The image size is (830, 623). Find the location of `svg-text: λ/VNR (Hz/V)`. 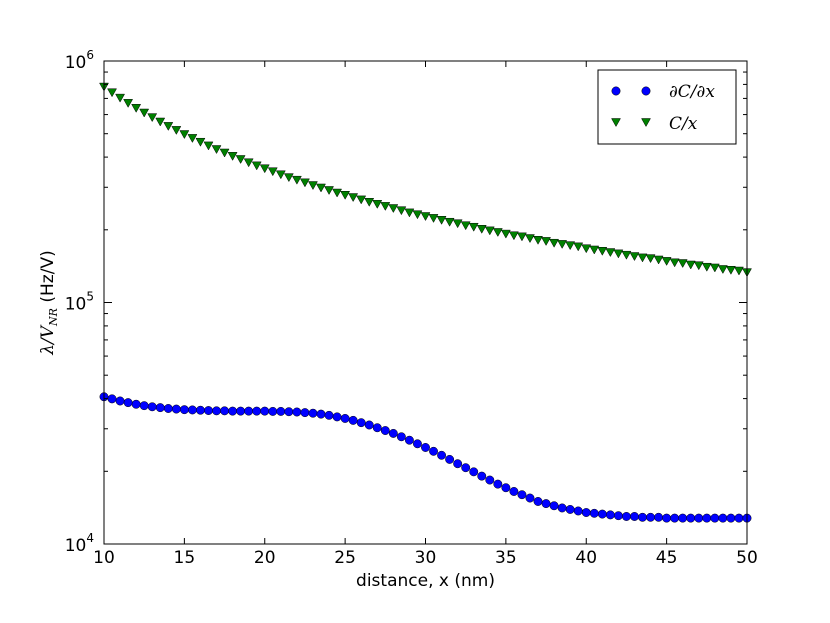

svg-text: λ/VNR (Hz/V) is located at coordinates (49, 302).